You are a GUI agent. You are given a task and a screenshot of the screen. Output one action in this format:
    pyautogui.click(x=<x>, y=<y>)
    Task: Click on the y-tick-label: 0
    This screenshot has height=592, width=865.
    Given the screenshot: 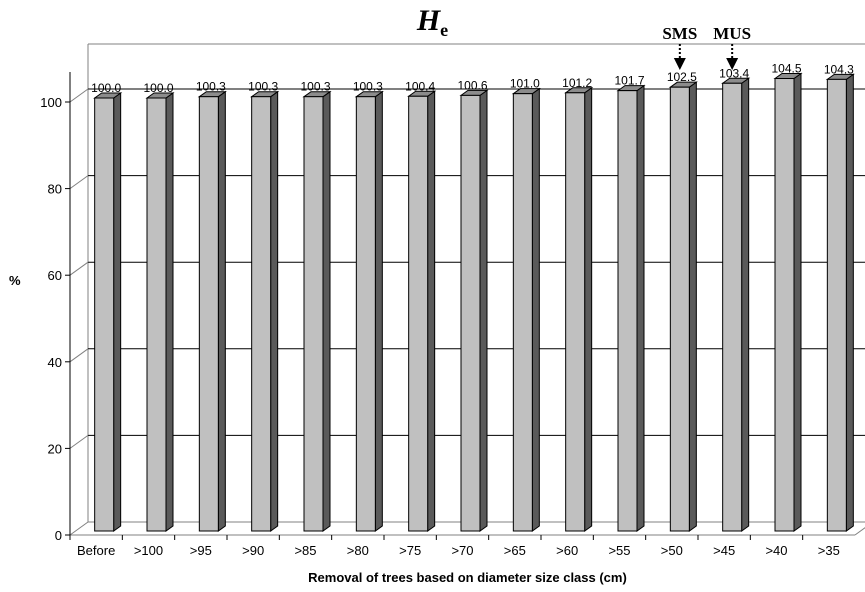 What is the action you would take?
    pyautogui.click(x=58, y=535)
    